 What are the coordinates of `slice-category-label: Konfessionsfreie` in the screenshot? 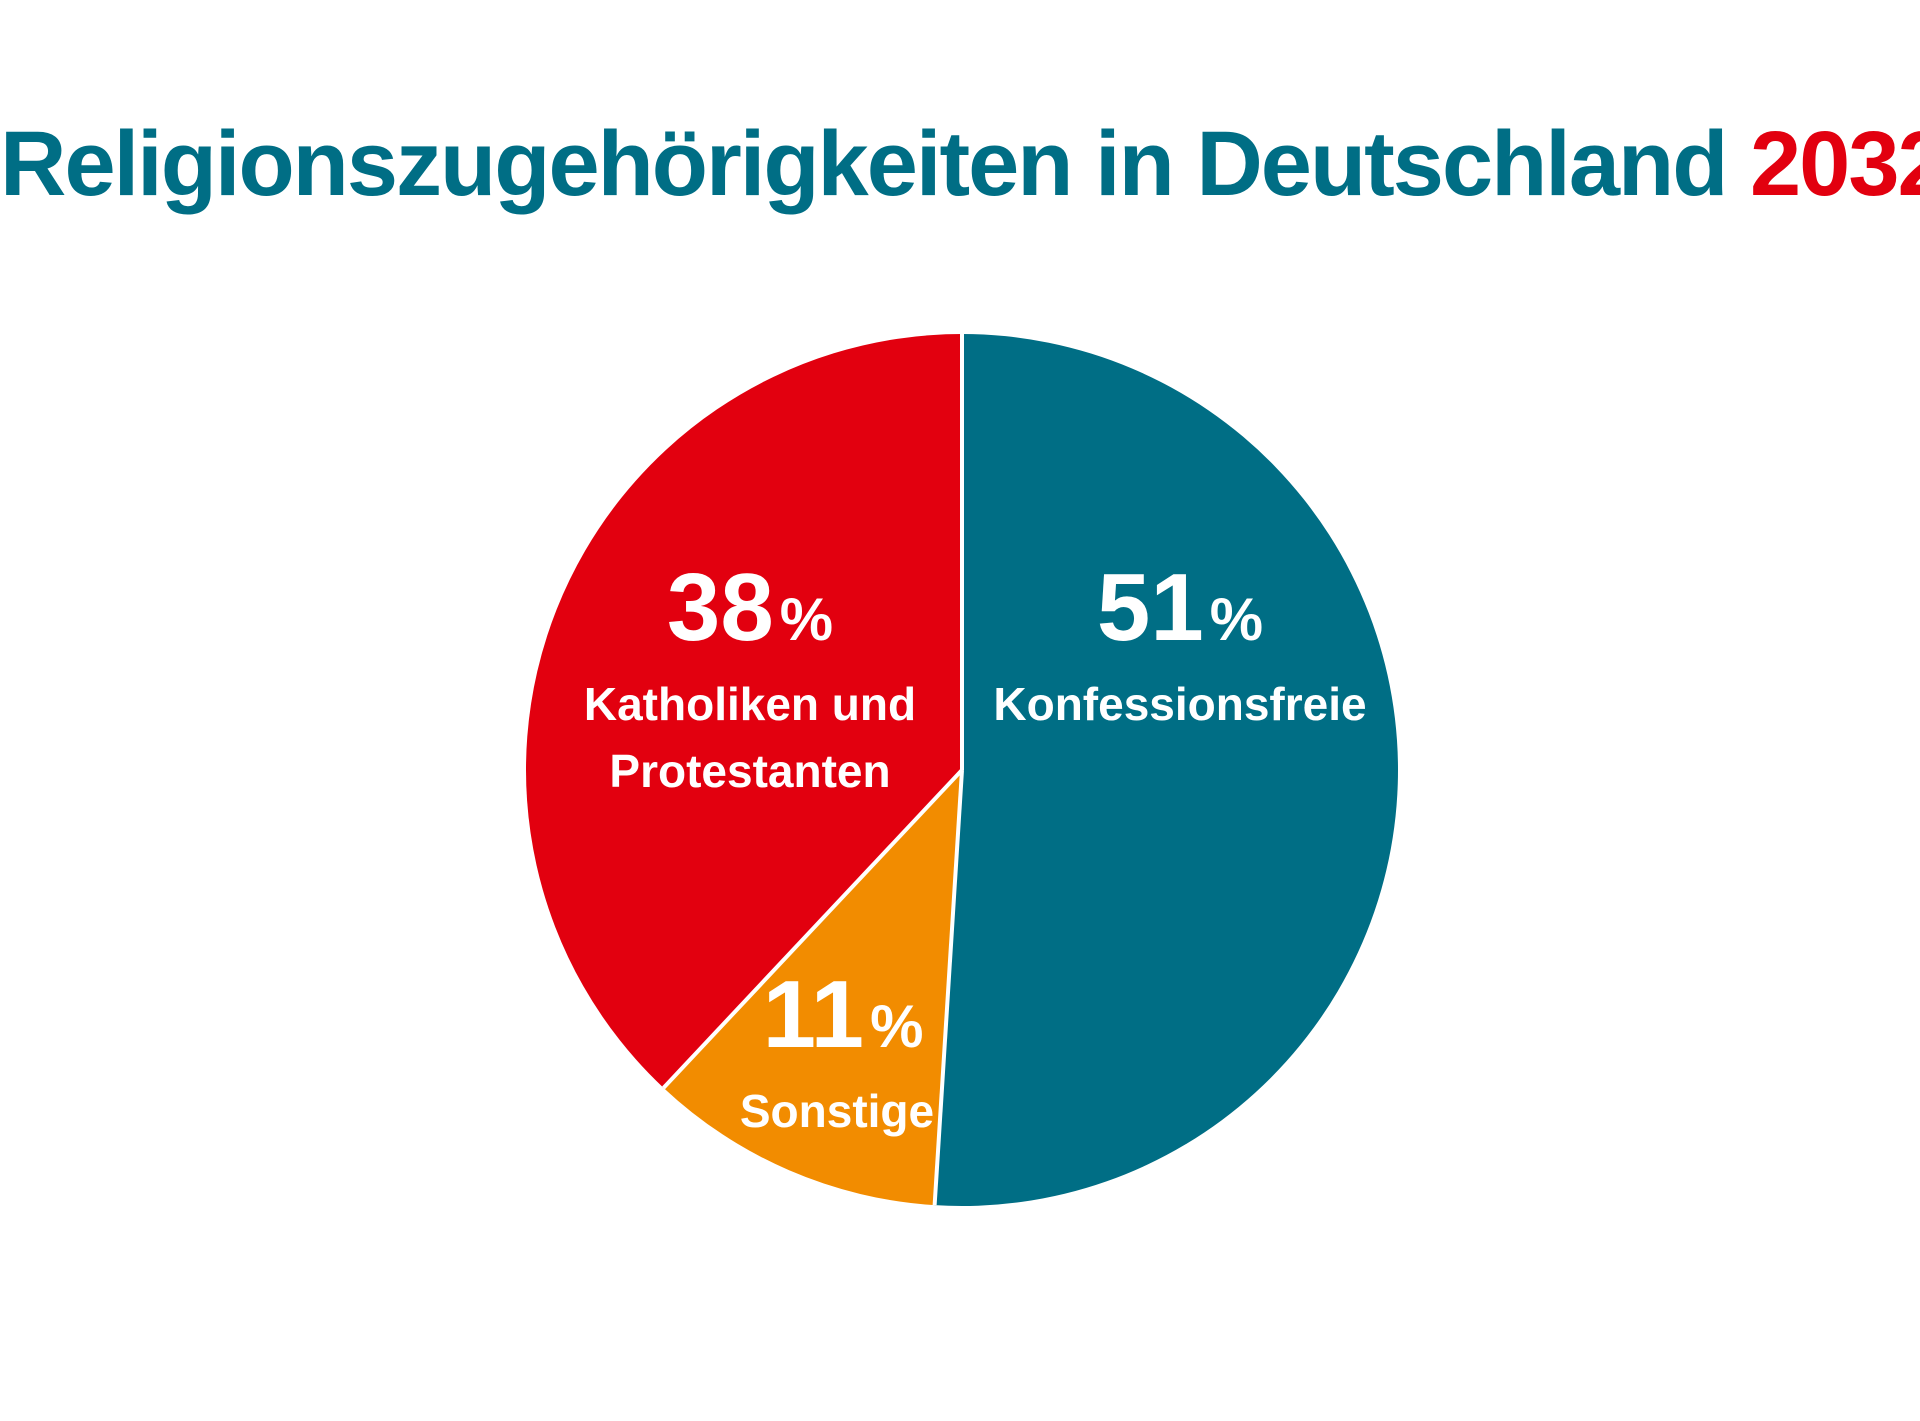 It's located at (1179, 704).